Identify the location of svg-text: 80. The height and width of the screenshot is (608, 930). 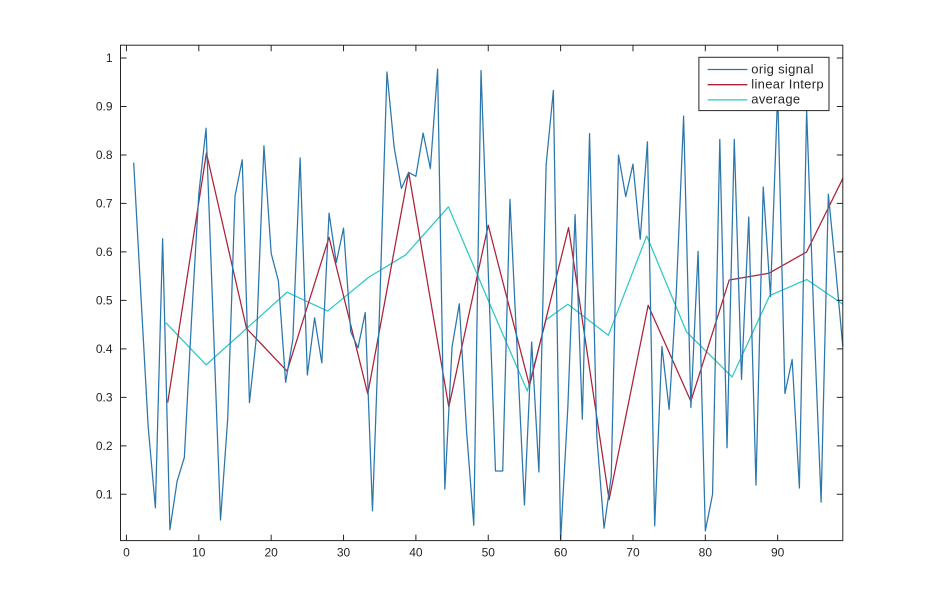
(706, 553).